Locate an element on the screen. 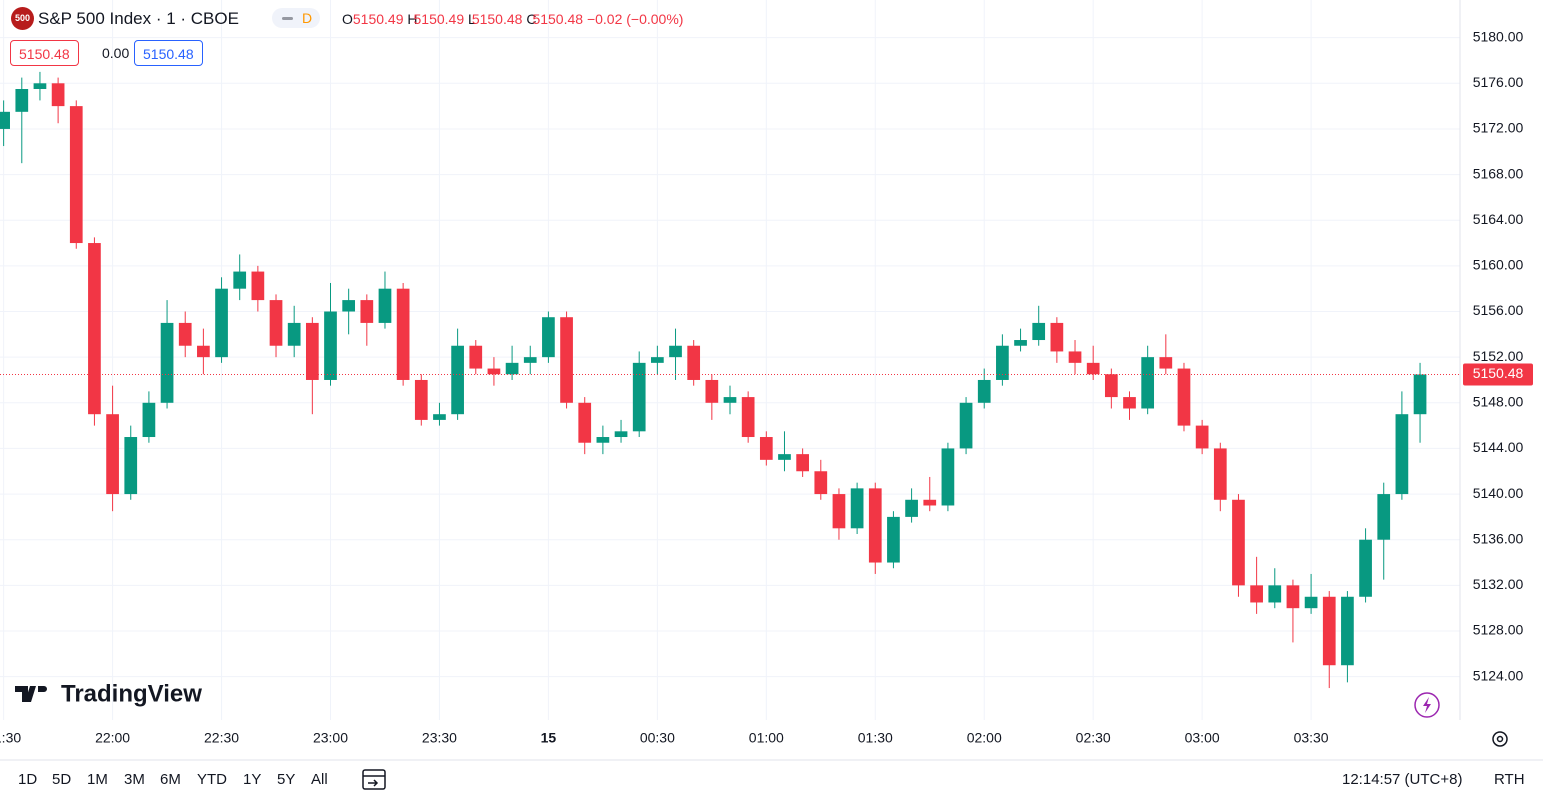  range-button: 5Y is located at coordinates (286, 779).